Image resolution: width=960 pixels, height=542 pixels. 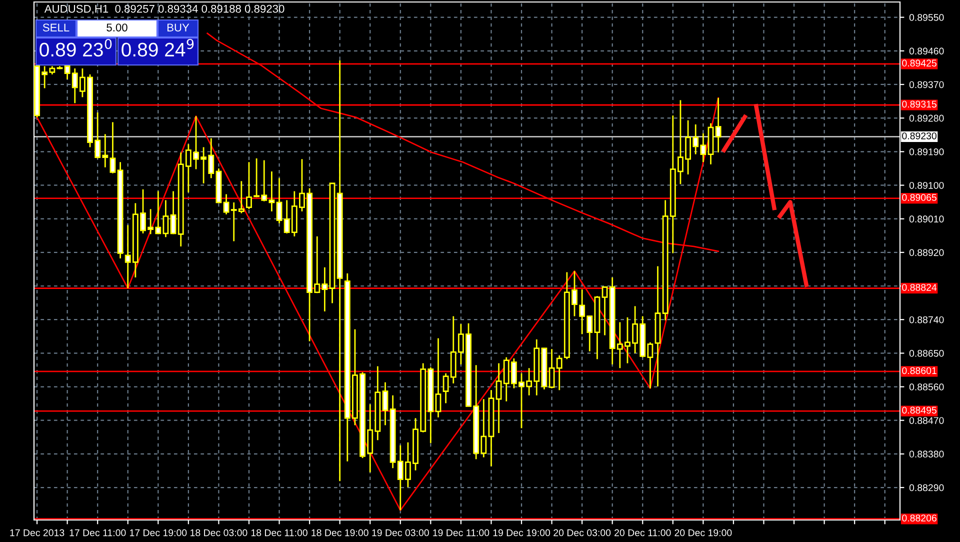 What do you see at coordinates (926, 51) in the screenshot?
I see `y-tick-label: 0.89460` at bounding box center [926, 51].